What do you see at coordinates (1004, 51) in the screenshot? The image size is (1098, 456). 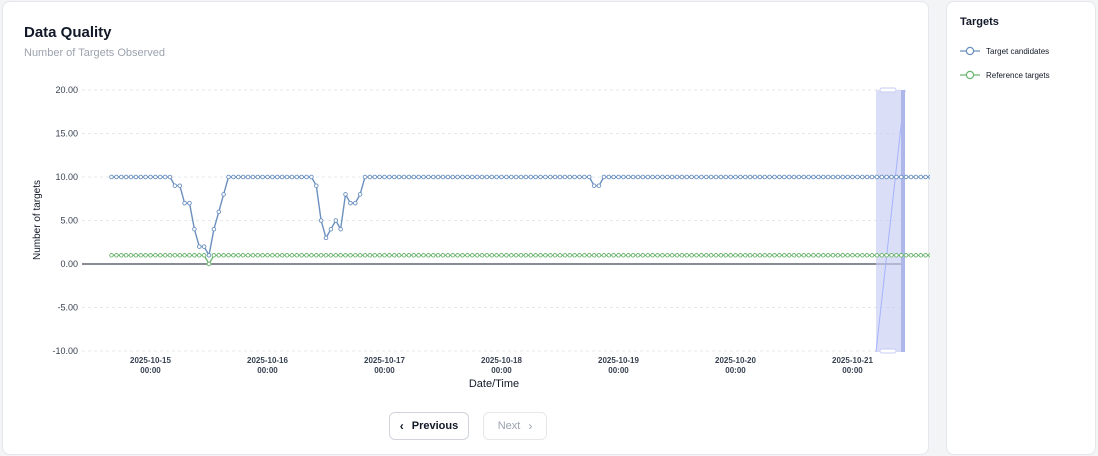 I see `legend-item-target-candidates: Target candidates` at bounding box center [1004, 51].